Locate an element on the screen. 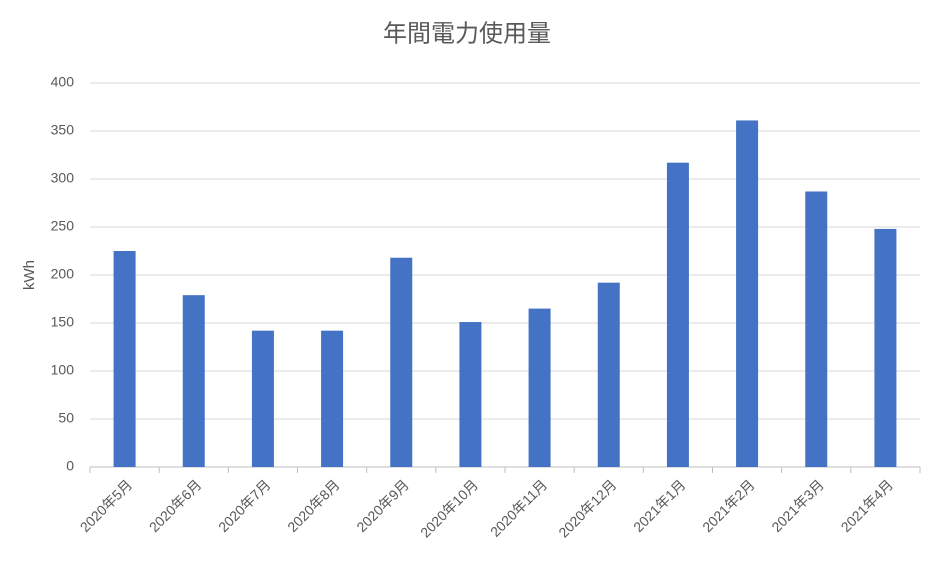 This screenshot has height=570, width=934. chart-title: 年間電力使用量 is located at coordinates (467, 33).